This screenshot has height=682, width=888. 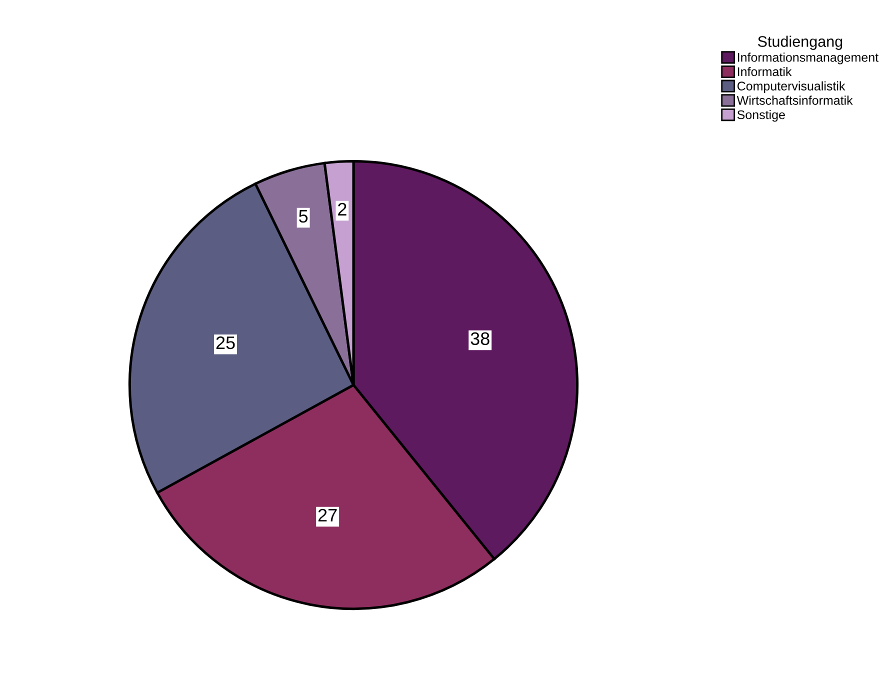 I want to click on data-label: 5, so click(x=303, y=216).